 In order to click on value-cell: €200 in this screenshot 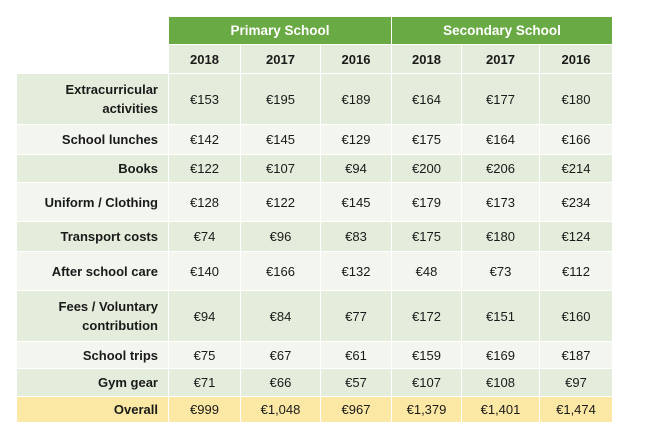, I will do `click(426, 168)`.